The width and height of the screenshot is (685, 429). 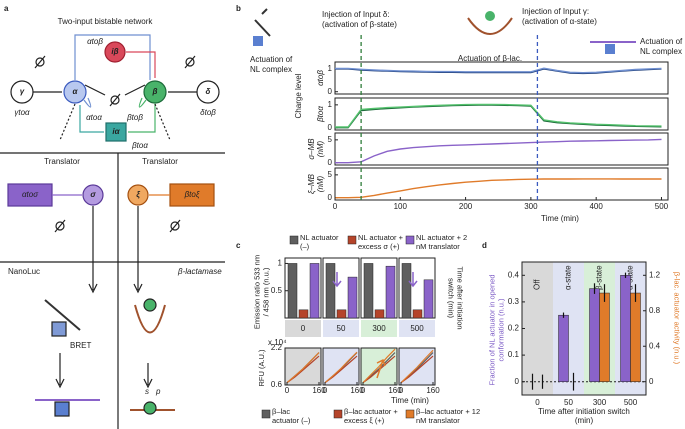 I want to click on annotation: Injection of Input δ:, so click(x=356, y=14).